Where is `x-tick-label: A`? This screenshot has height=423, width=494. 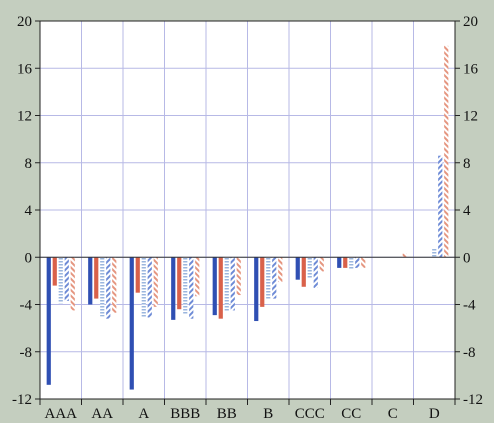 x-tick-label: A is located at coordinates (143, 414).